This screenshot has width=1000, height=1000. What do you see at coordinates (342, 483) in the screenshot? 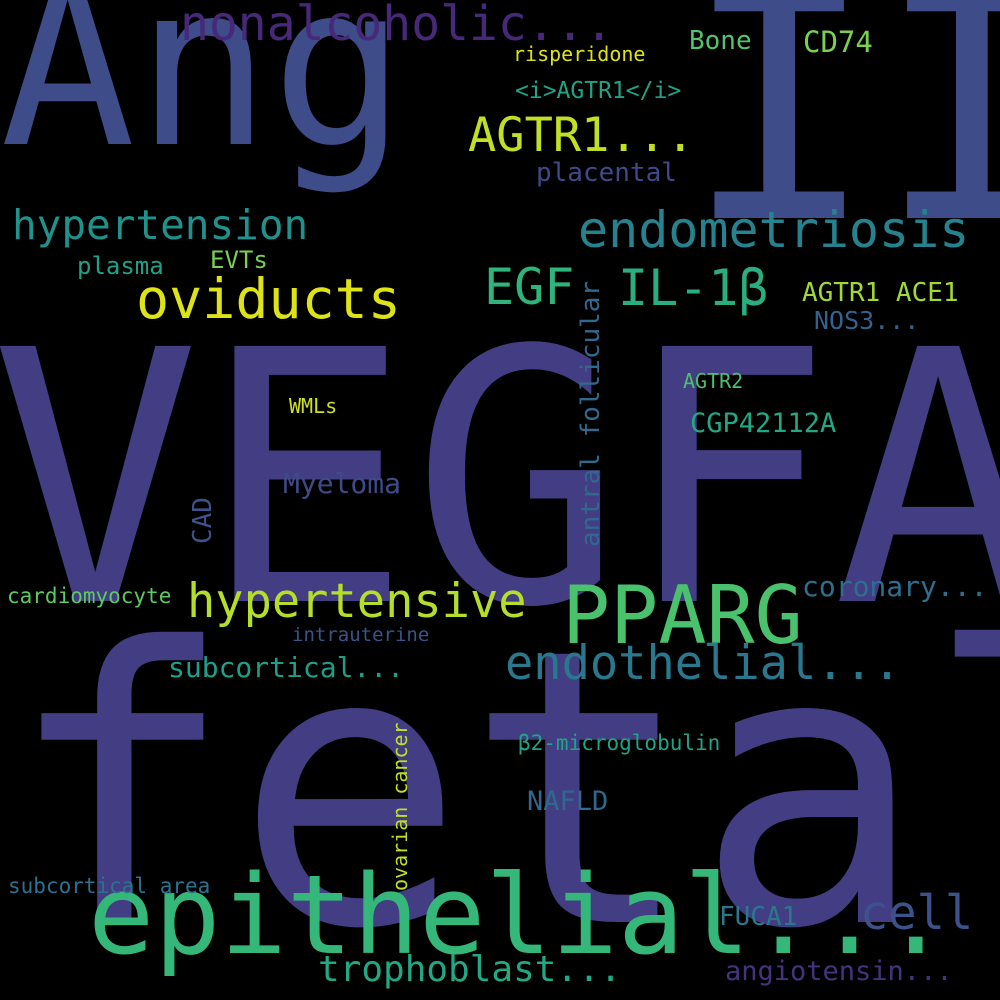
I see `word-myeloma: Myeloma` at bounding box center [342, 483].